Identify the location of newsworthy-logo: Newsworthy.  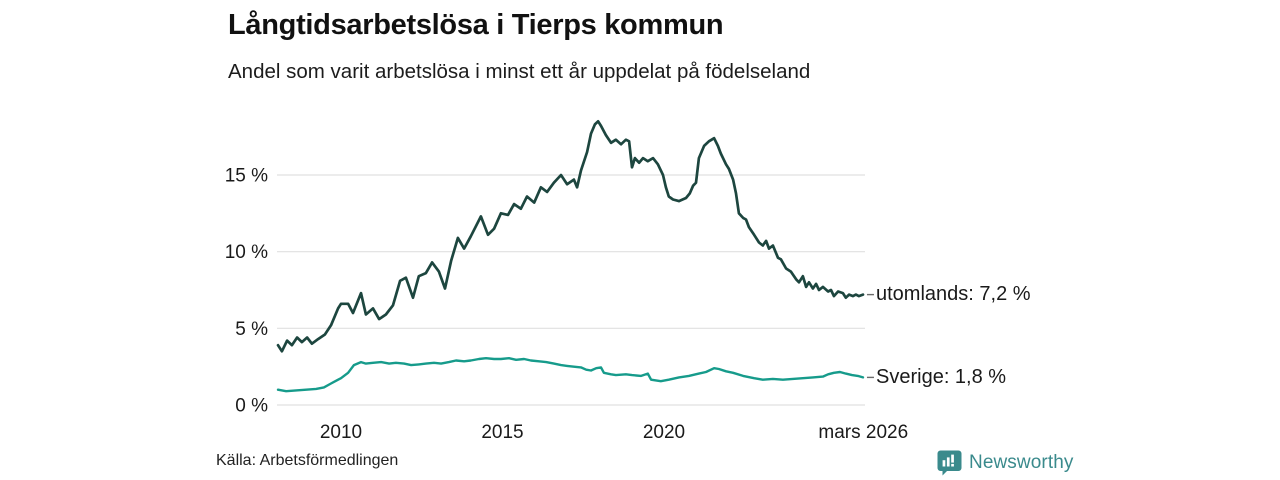
(1005, 463).